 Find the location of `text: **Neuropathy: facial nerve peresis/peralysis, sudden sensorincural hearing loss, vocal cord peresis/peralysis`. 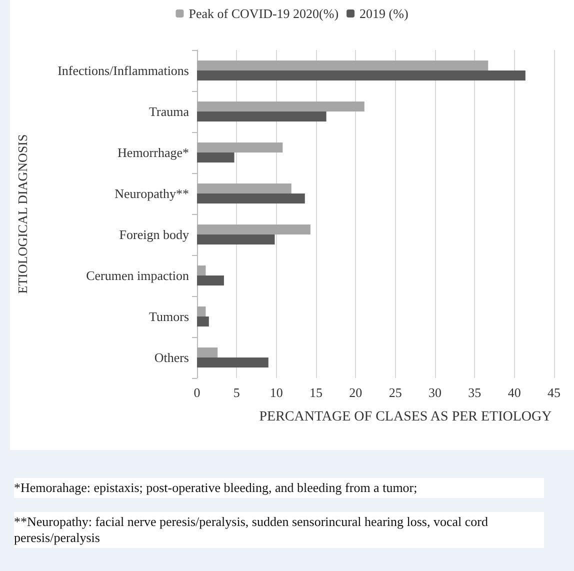

text: **Neuropathy: facial nerve peresis/peralysis, sudden sensorincural hearing loss, vocal cord peresis/peralysis is located at coordinates (279, 530).